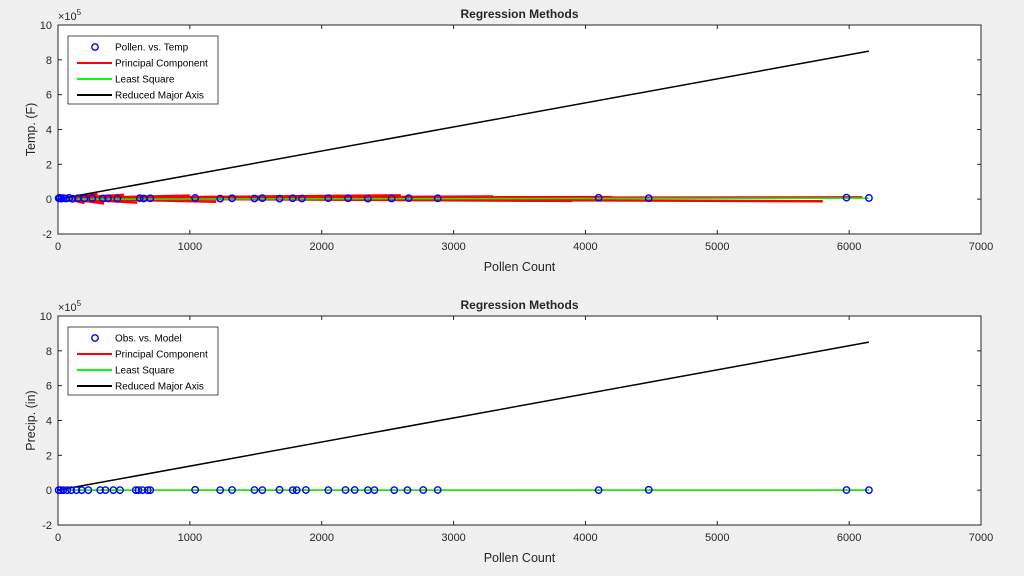 This screenshot has height=576, width=1024. What do you see at coordinates (31, 420) in the screenshot?
I see `y-axis-label-bottom: Precip. (in)` at bounding box center [31, 420].